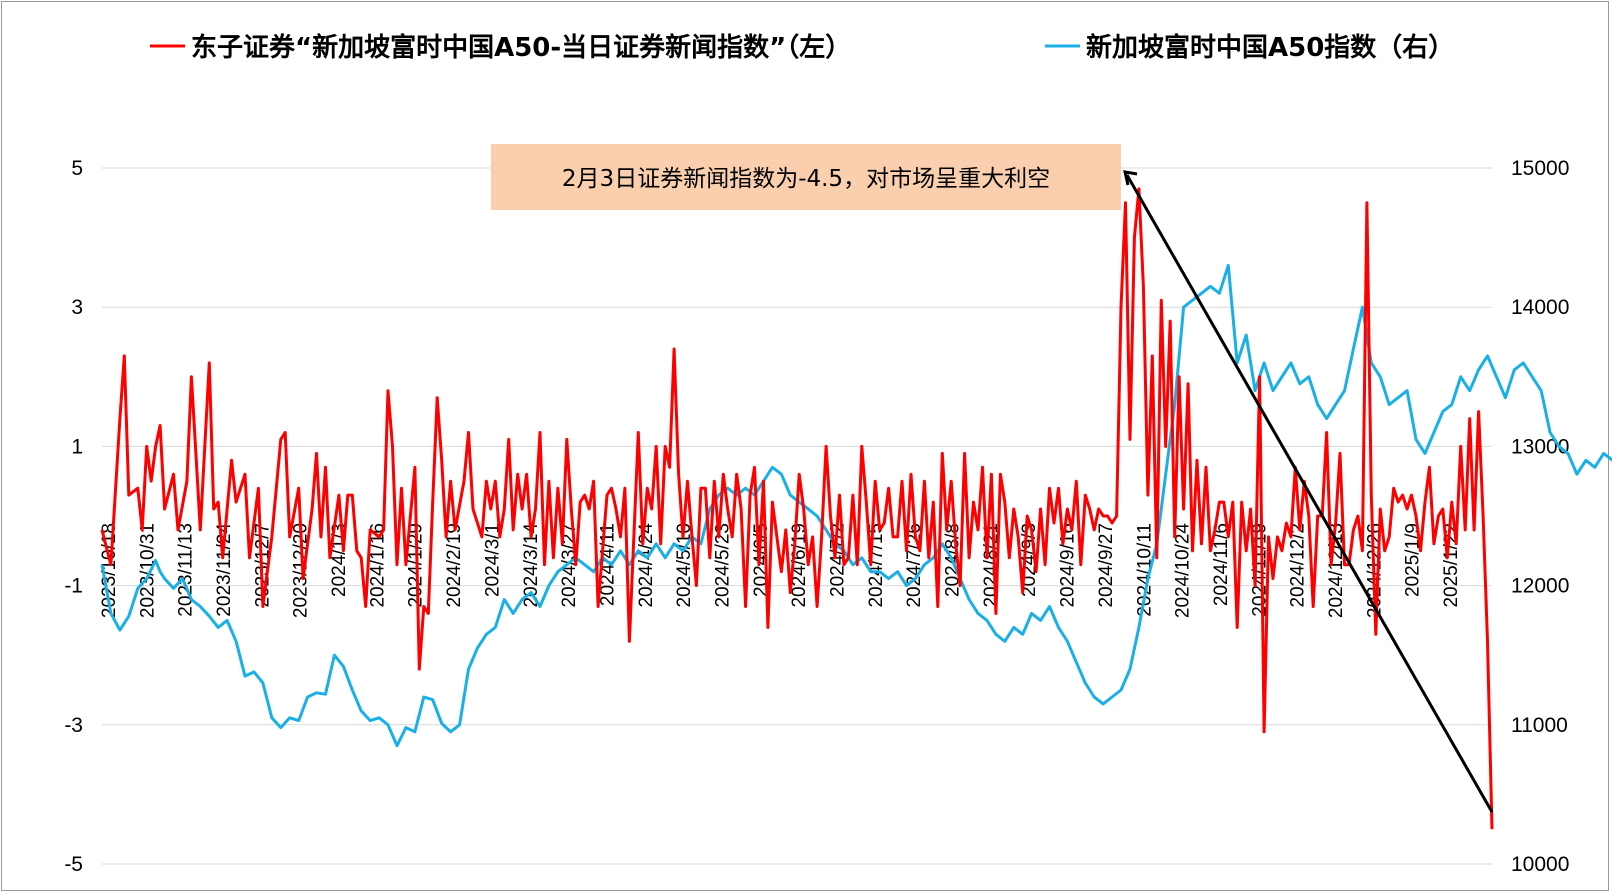 Image resolution: width=1612 pixels, height=894 pixels. I want to click on right-y-tick-label: 12000, so click(1540, 586).